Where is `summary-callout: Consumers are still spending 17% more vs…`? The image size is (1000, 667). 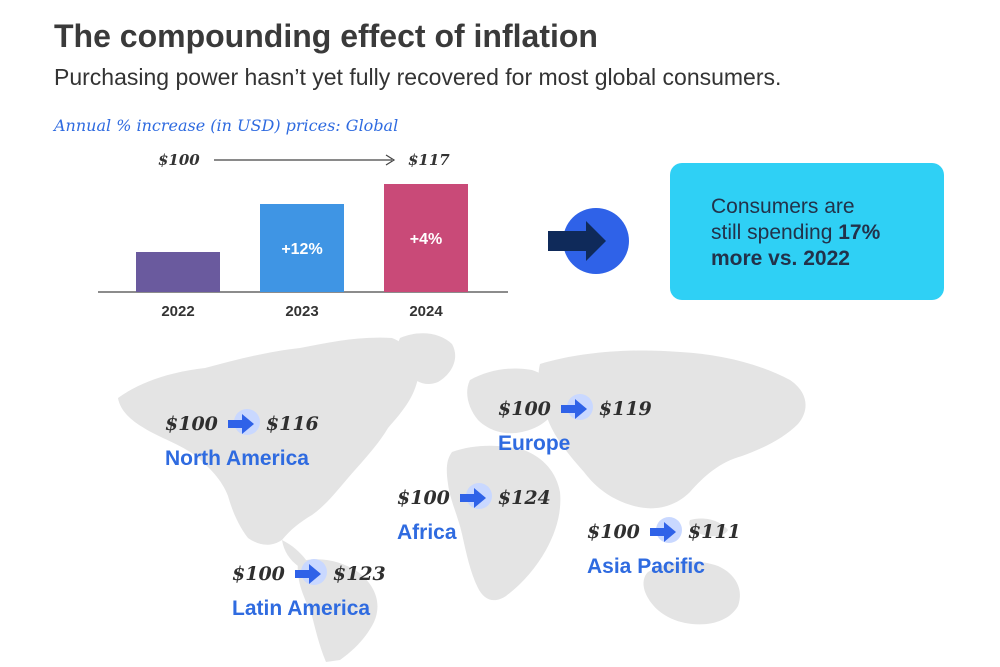 summary-callout: Consumers are still spending 17% more vs… is located at coordinates (807, 231).